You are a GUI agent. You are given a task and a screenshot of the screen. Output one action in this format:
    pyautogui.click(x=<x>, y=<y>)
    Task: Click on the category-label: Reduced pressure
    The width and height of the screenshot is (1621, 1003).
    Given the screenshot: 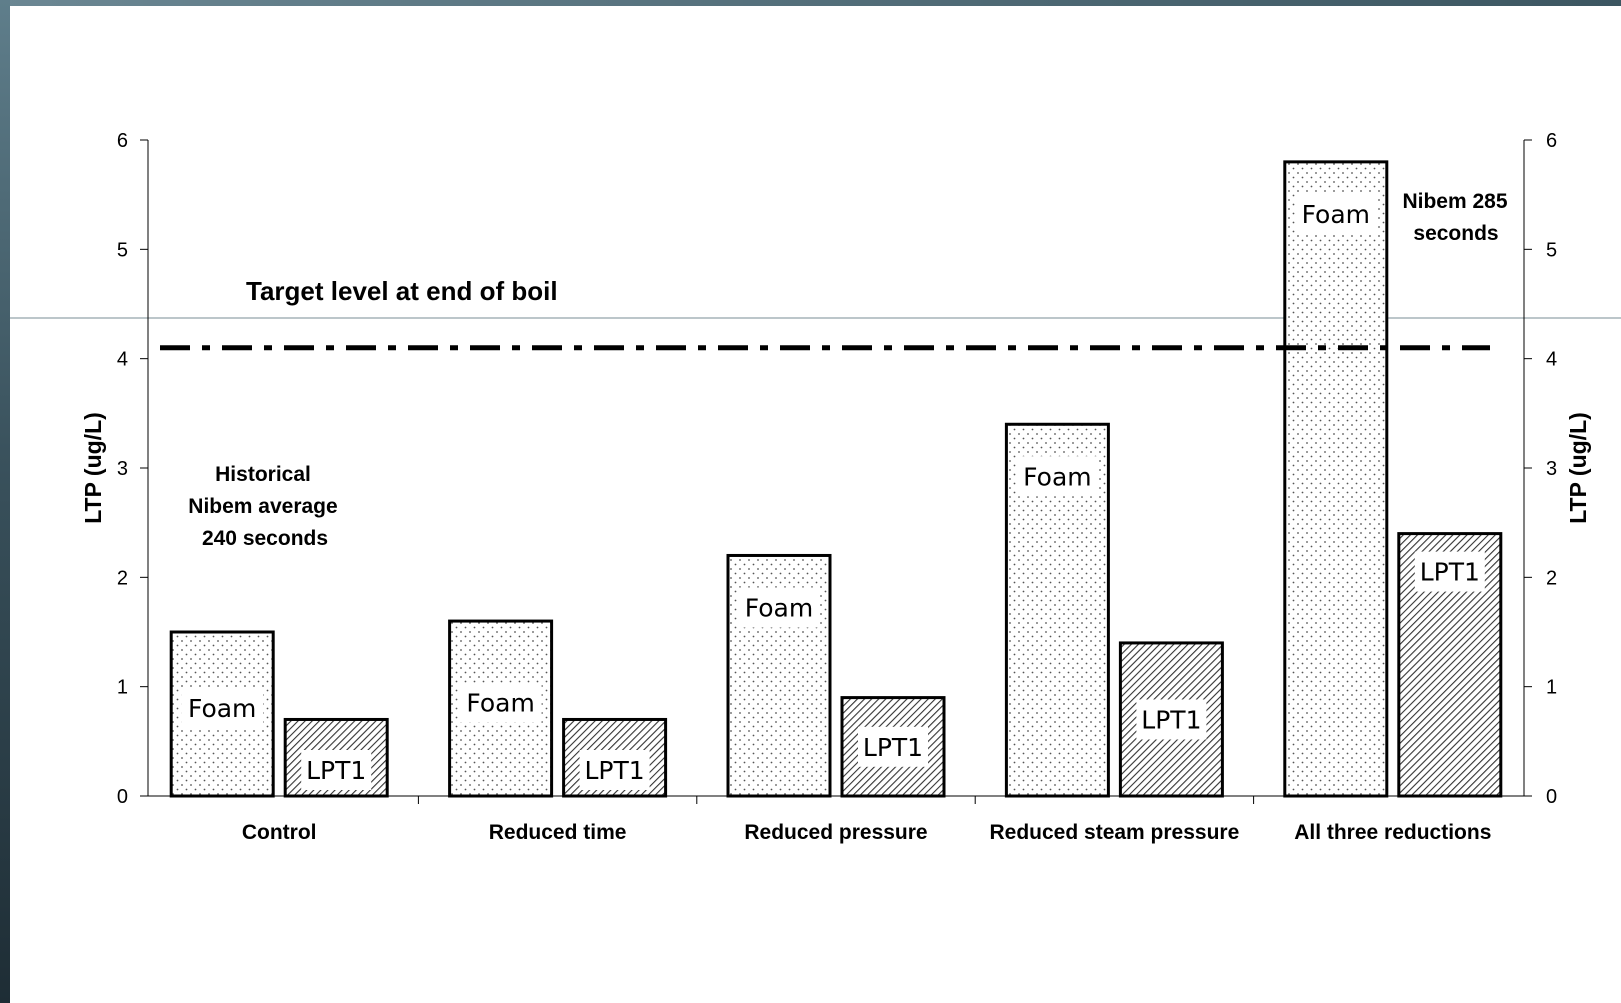 What is the action you would take?
    pyautogui.click(x=835, y=832)
    